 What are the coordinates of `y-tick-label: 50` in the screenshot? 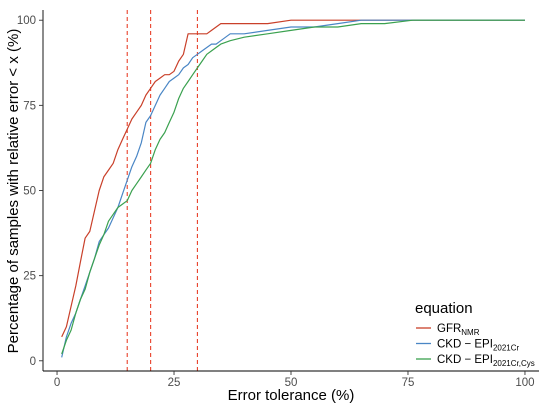 It's located at (29, 192).